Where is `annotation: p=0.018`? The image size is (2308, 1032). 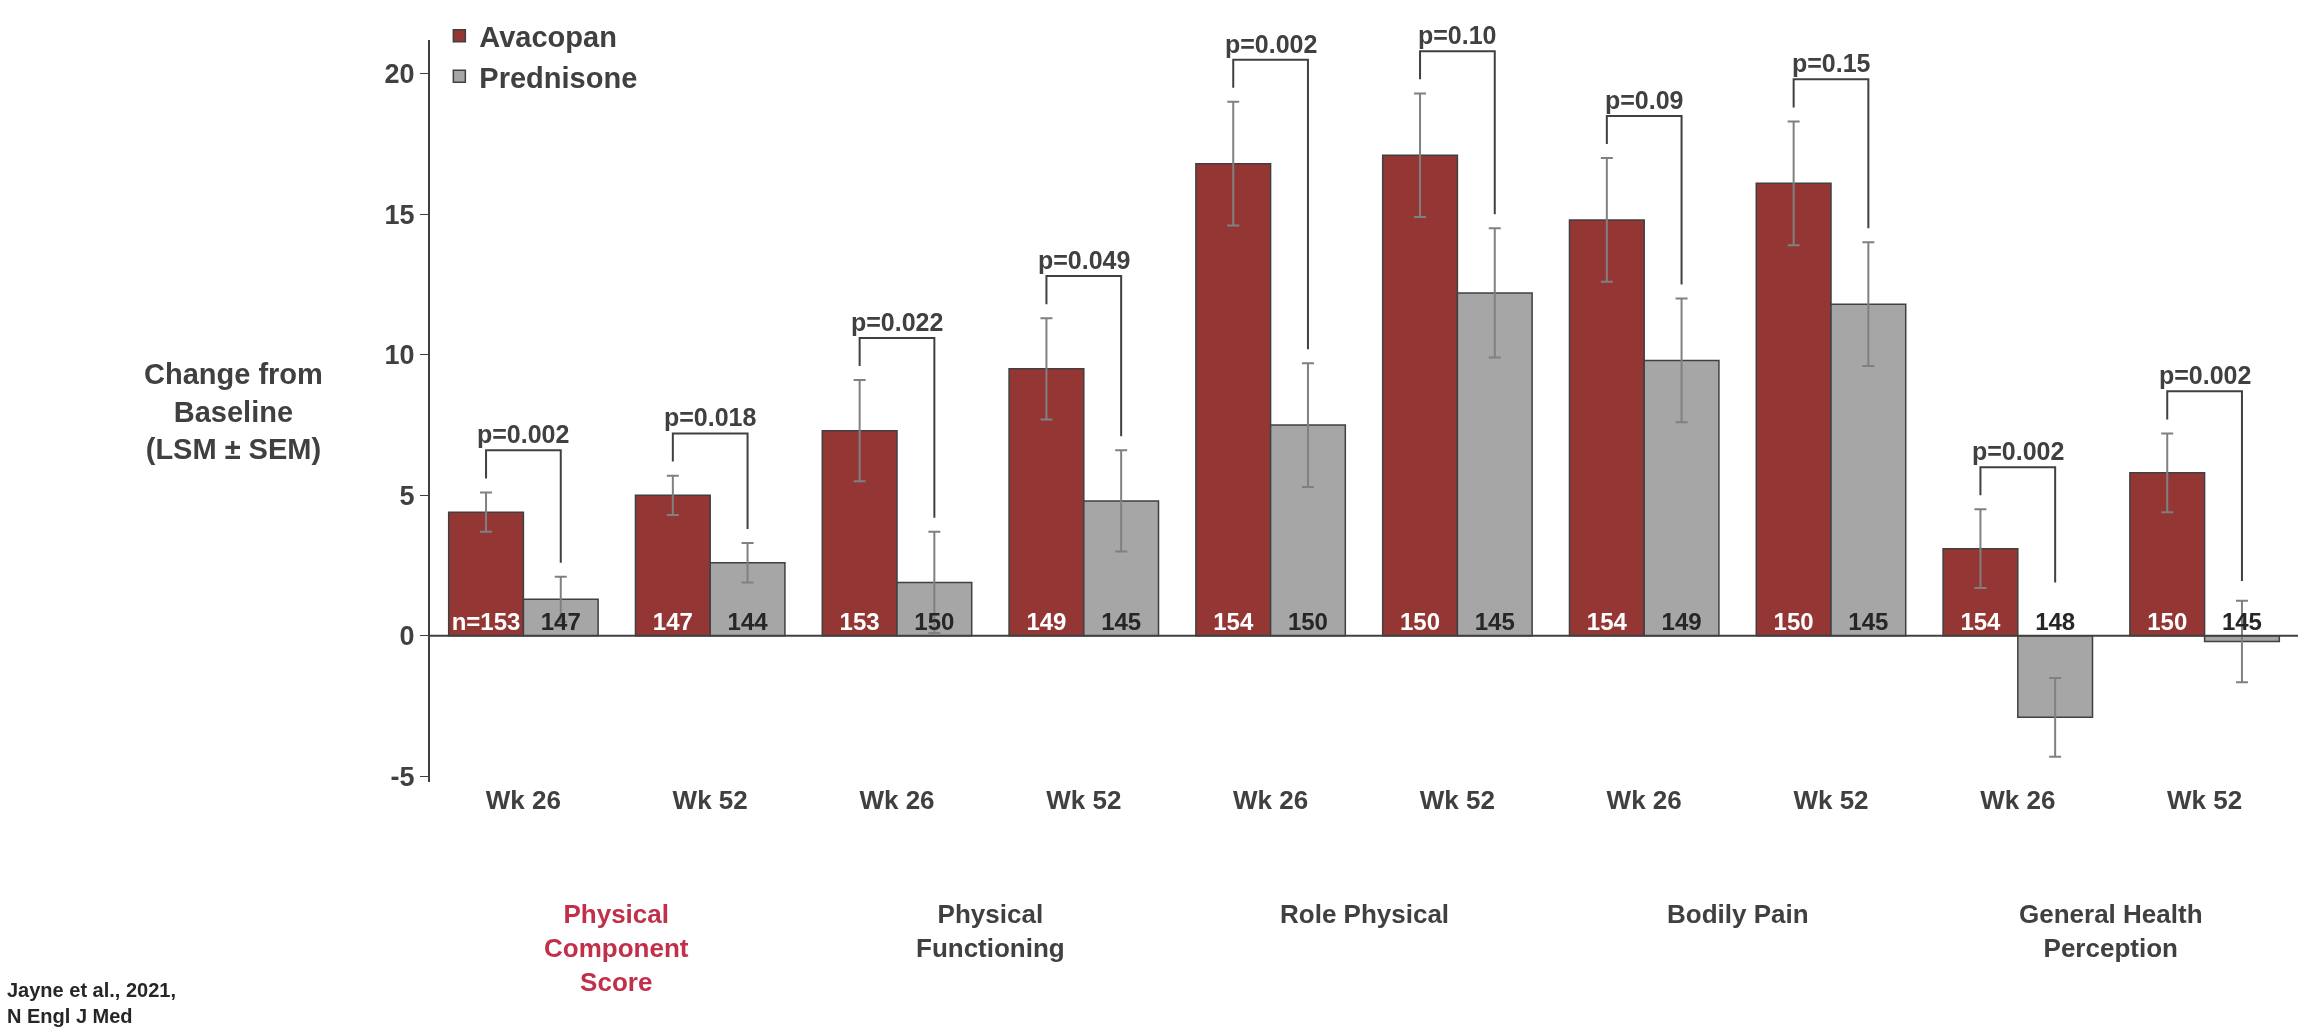 annotation: p=0.018 is located at coordinates (710, 417).